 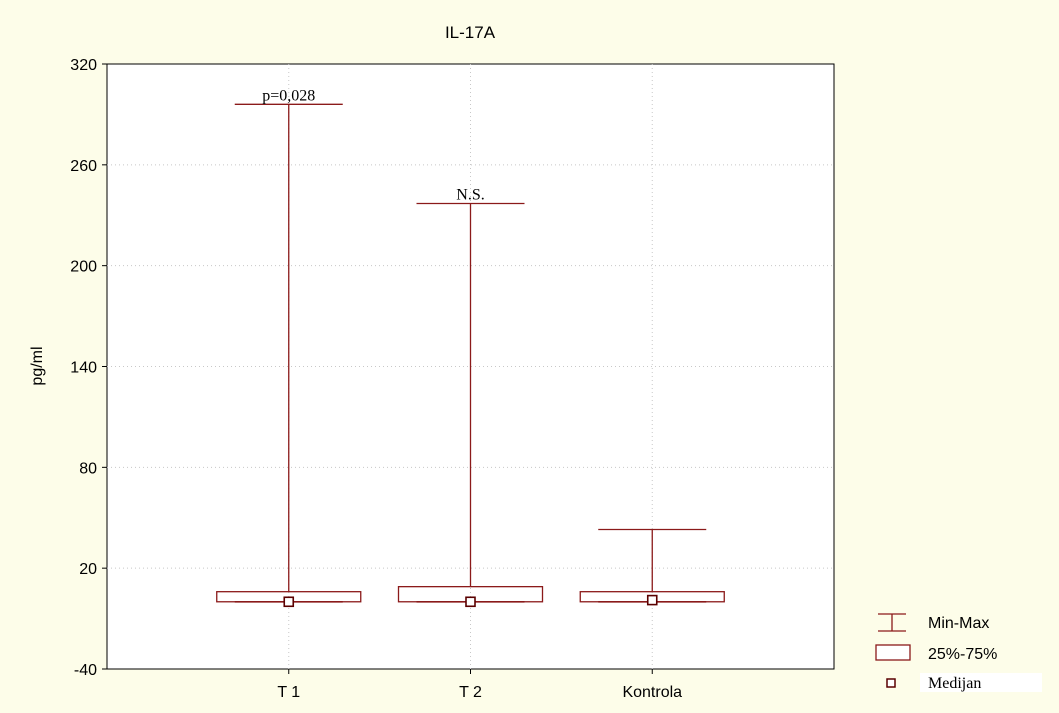 I want to click on x-tick-label: T 1, so click(x=288, y=692).